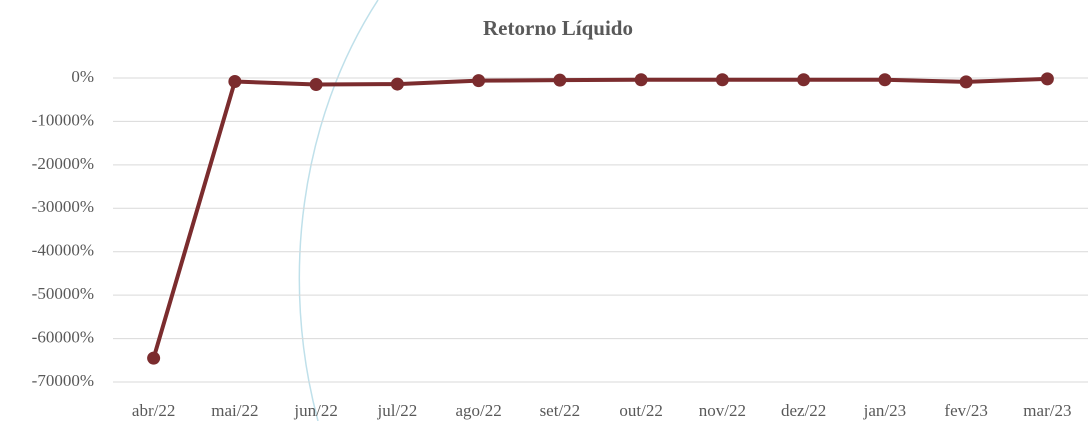  Describe the element at coordinates (965, 410) in the screenshot. I see `x-tick-label: fev/23` at that location.